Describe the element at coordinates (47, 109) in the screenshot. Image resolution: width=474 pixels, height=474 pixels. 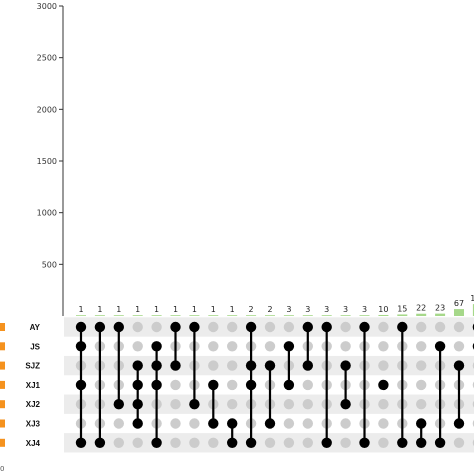
I see `y-tick-label: 2000` at that location.